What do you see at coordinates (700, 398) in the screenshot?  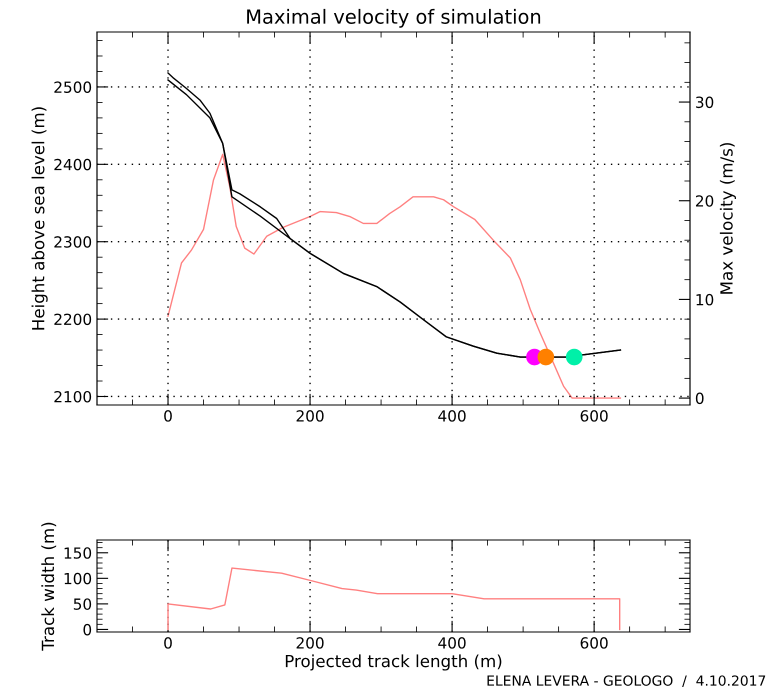 I see `y2-tick-label: 0` at bounding box center [700, 398].